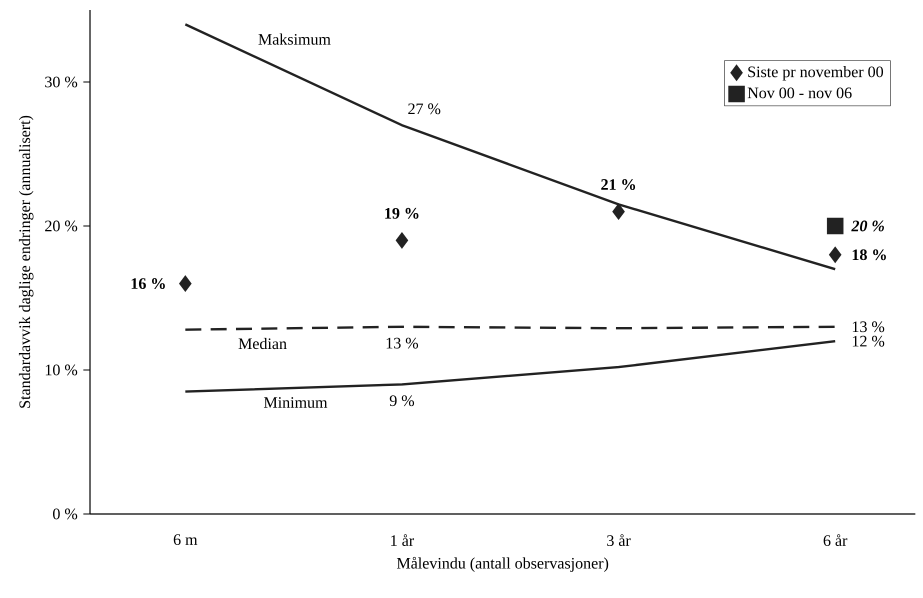  I want to click on legend-label: Siste pr november 00, so click(816, 73).